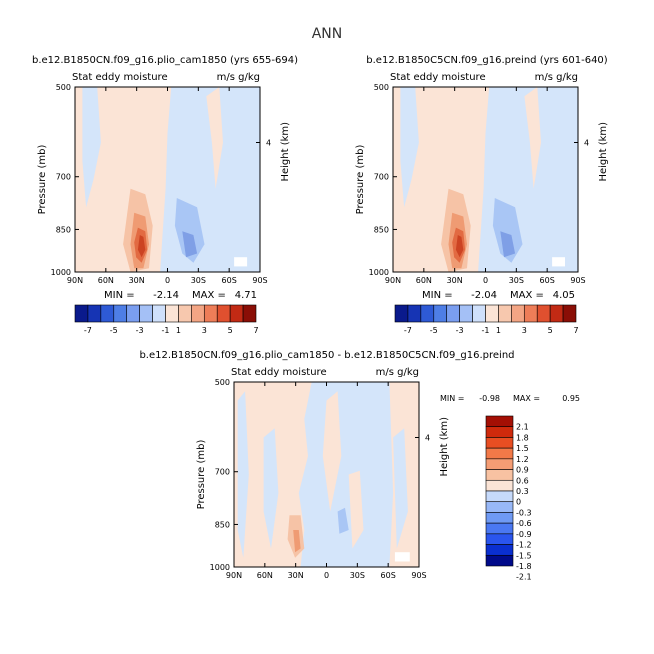 Image resolution: width=654 pixels, height=654 pixels. What do you see at coordinates (522, 427) in the screenshot?
I see `colorbar-label: 2.1` at bounding box center [522, 427].